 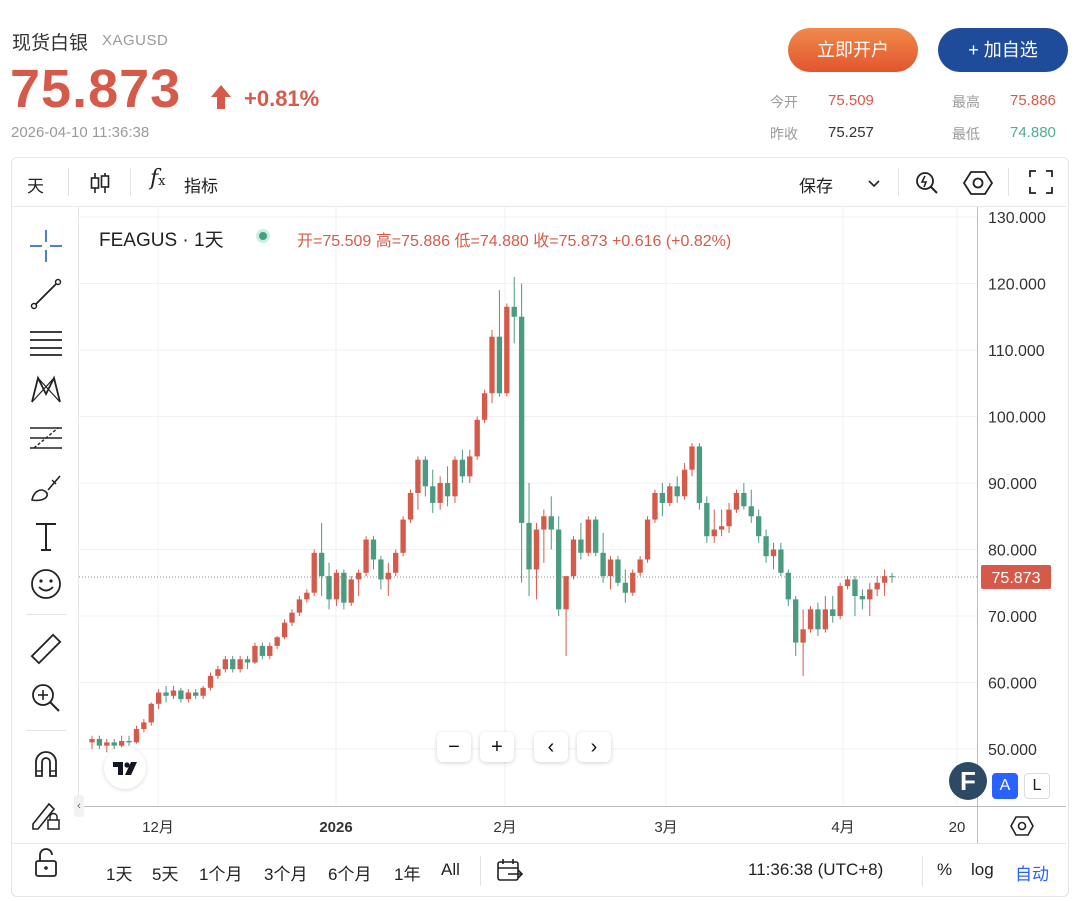 I want to click on open-account-button: 立即开户, so click(x=853, y=50).